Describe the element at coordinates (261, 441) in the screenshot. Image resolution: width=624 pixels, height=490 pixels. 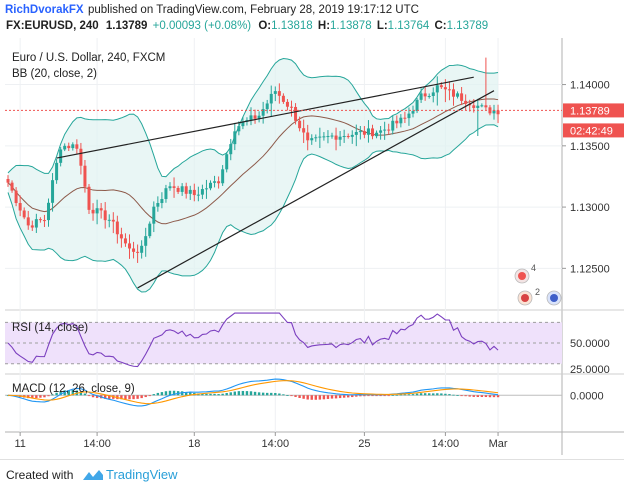
I see `time-axis: 11 14:00 18 14:00 25 14:00 Mar` at that location.